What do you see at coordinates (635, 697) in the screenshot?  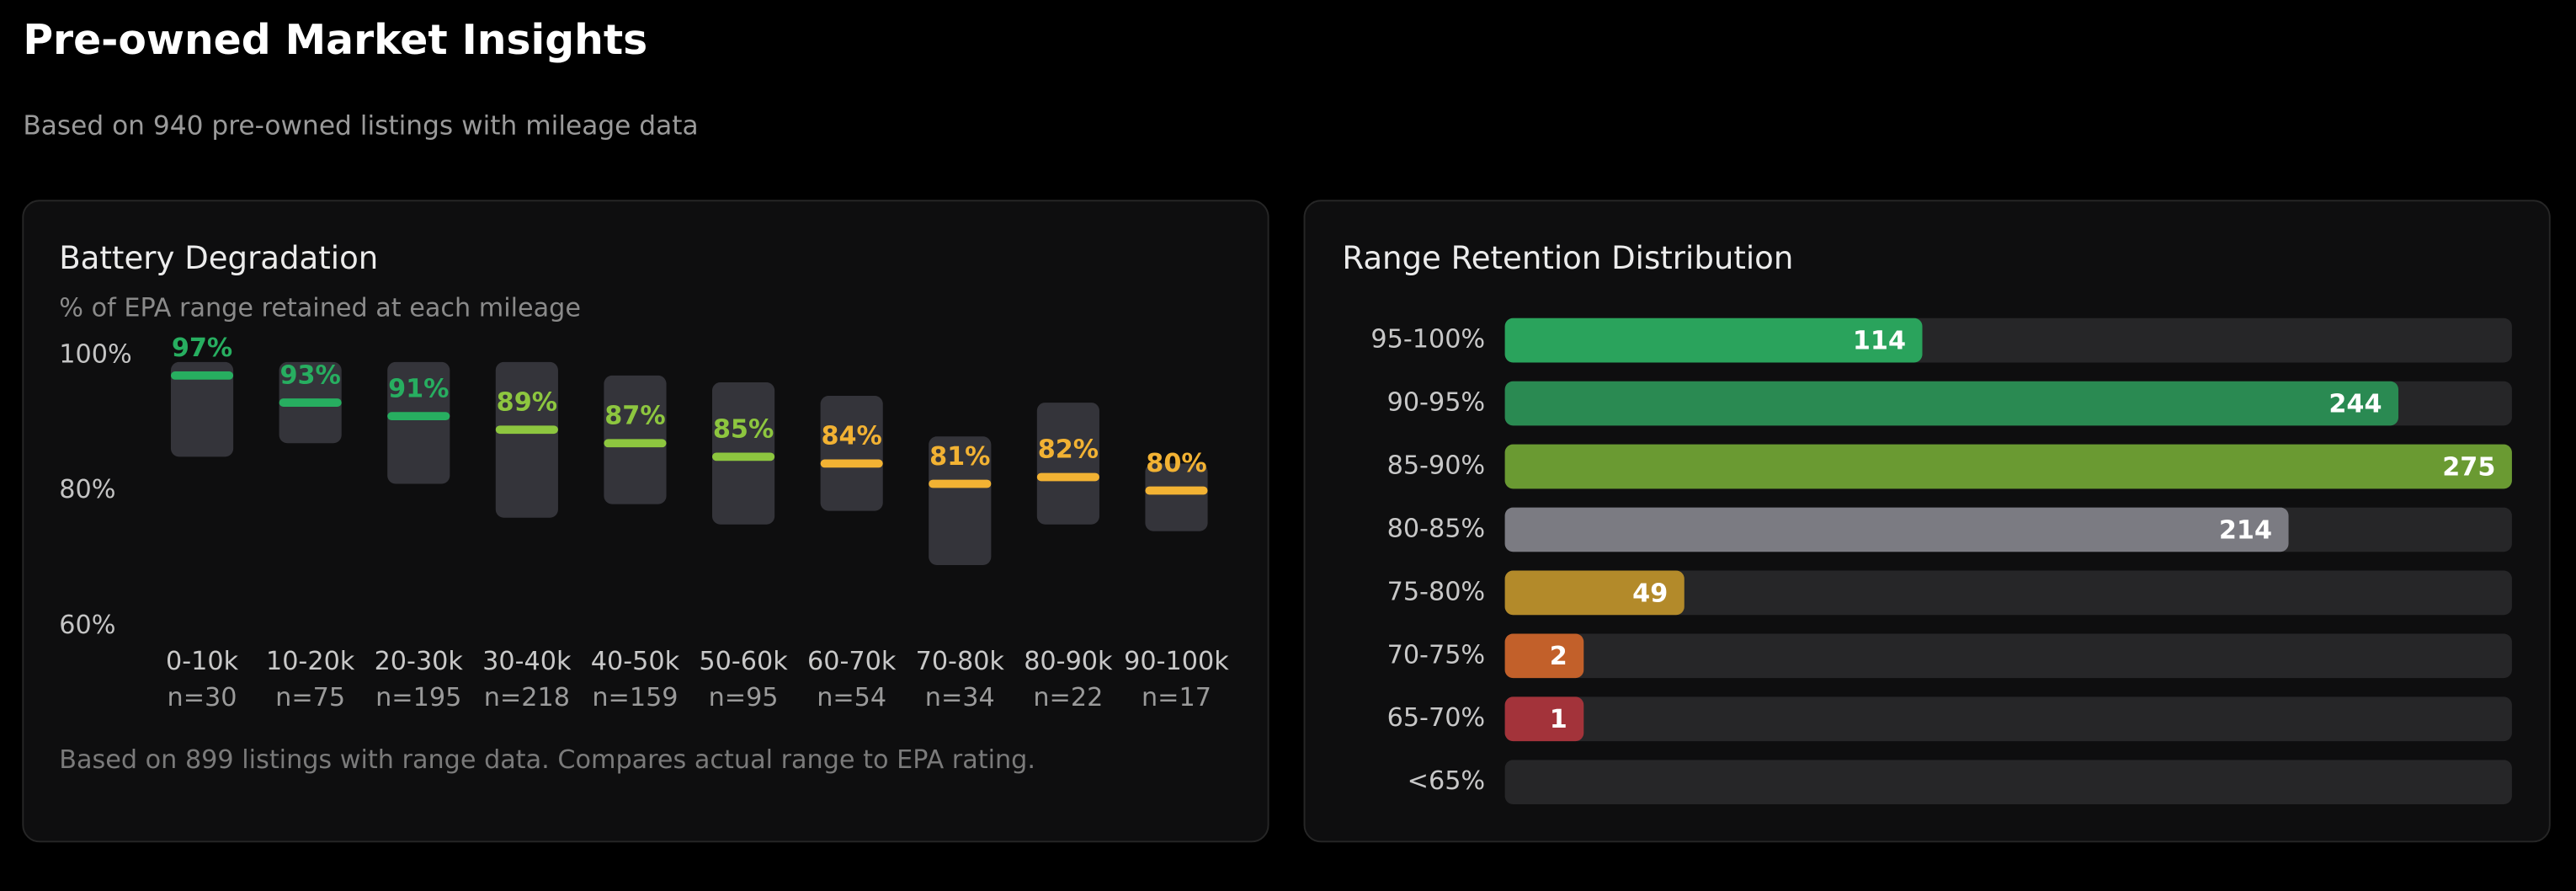 I see `sample-size: n=159` at bounding box center [635, 697].